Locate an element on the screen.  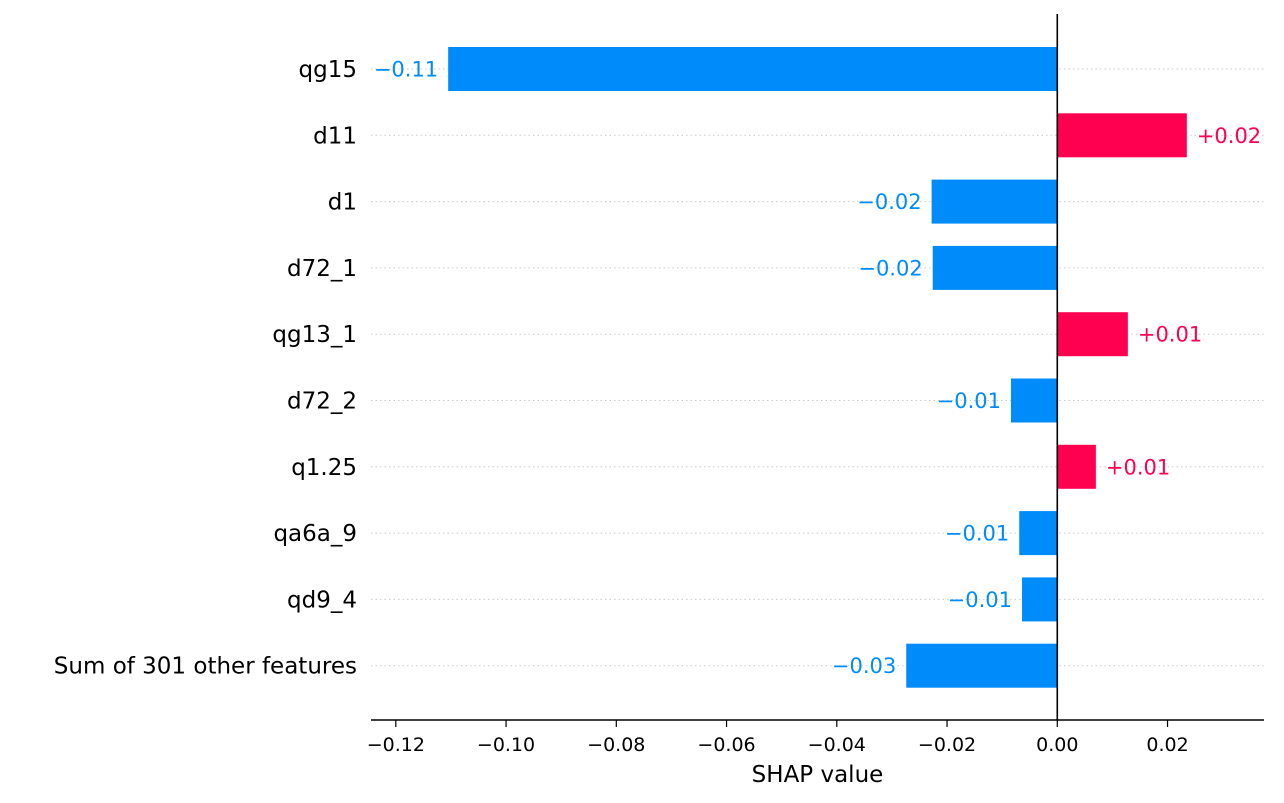
x-tick-label: −0.08 is located at coordinates (616, 745).